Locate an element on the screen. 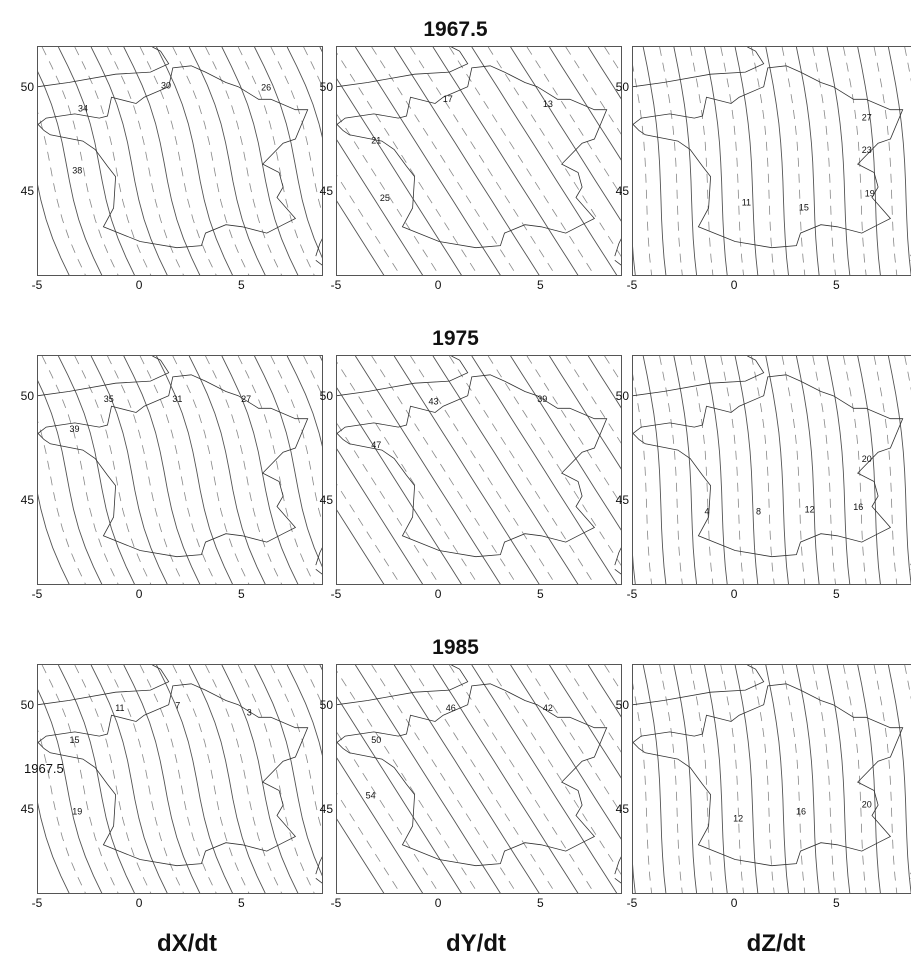 Image resolution: width=911 pixels, height=965 pixels. contour-label: 19 is located at coordinates (77, 812).